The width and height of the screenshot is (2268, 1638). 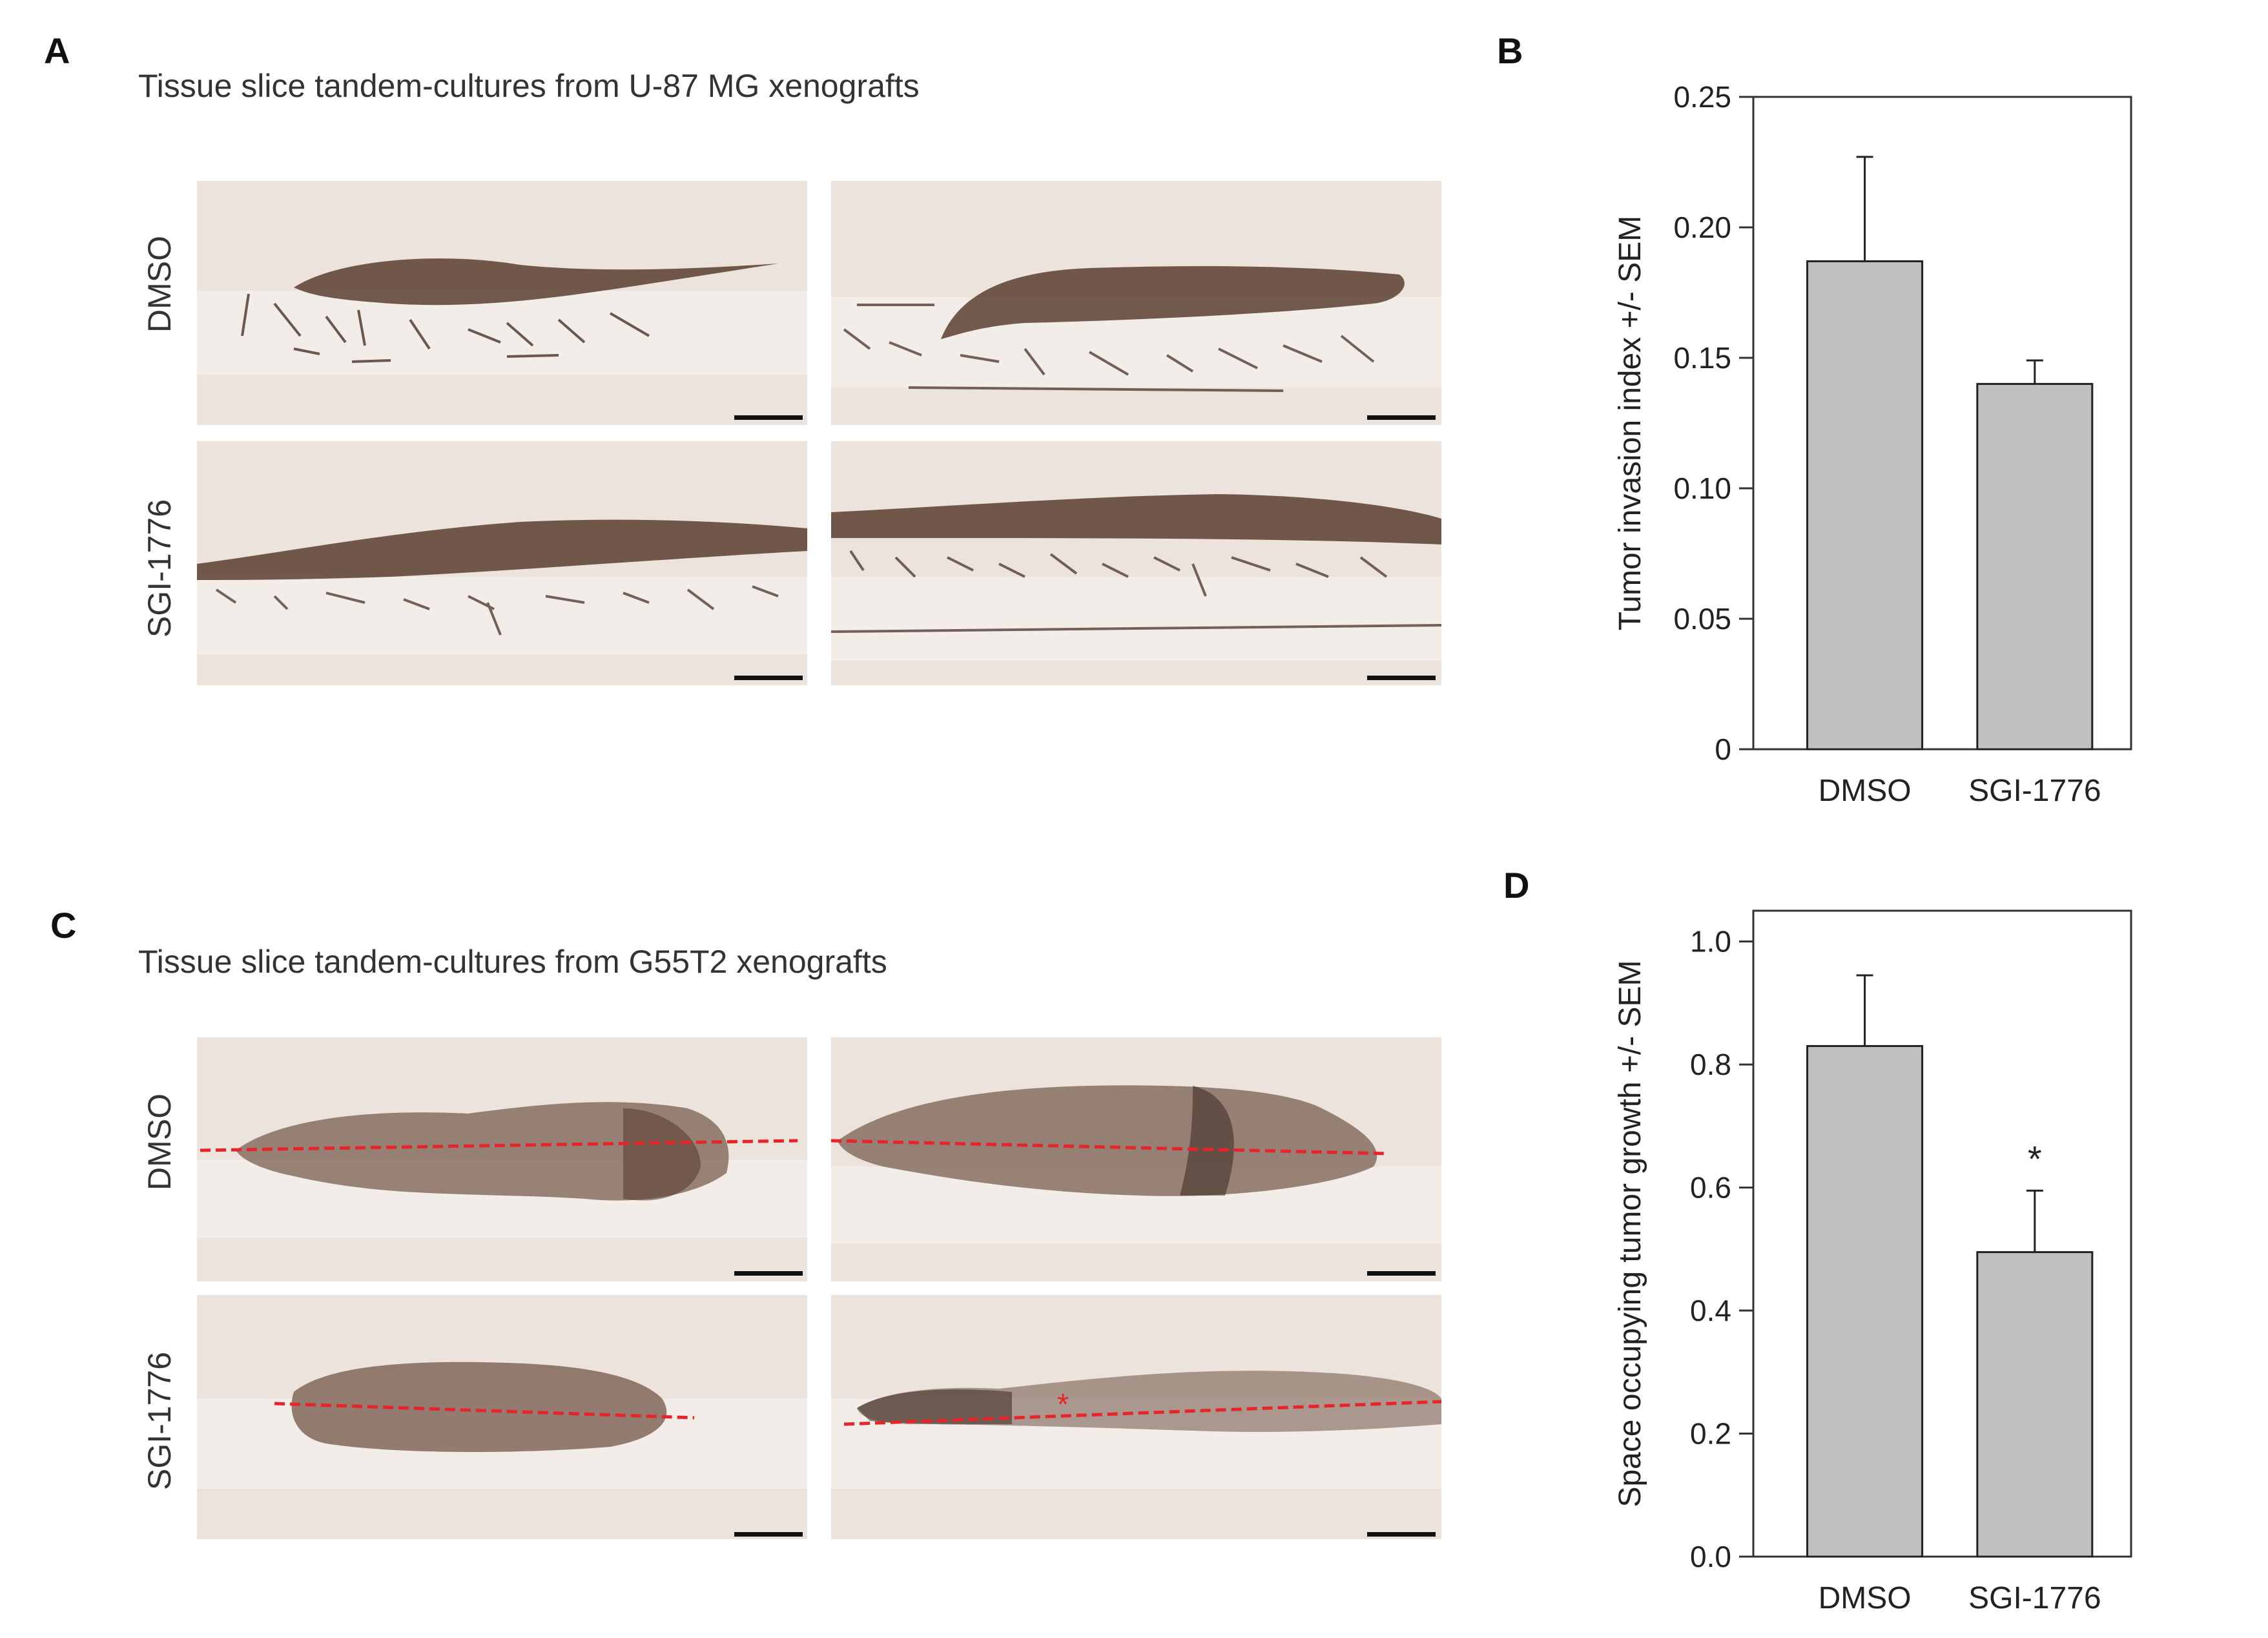 What do you see at coordinates (1702, 619) in the screenshot?
I see `y-tick-label: 0.05` at bounding box center [1702, 619].